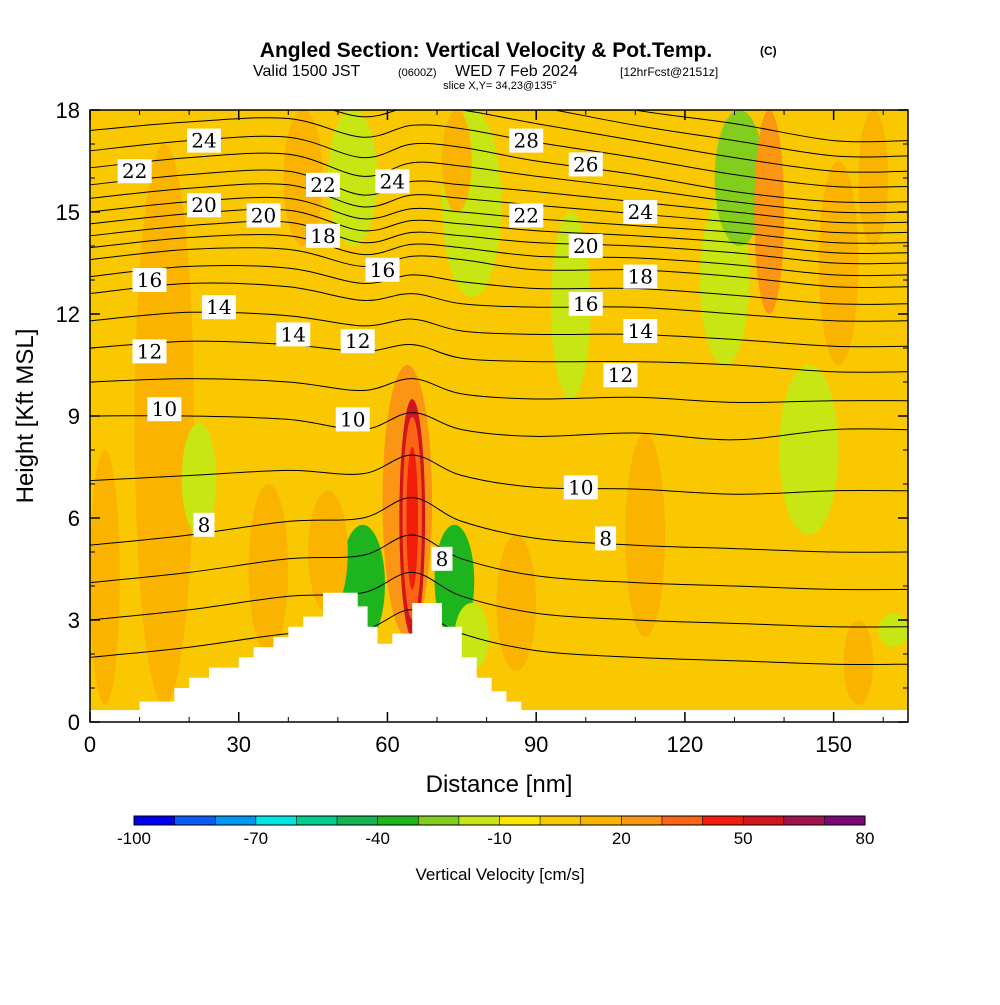  Describe the element at coordinates (500, 86) in the screenshot. I see `slice-text: slice X,Y= 34,23@135°` at that location.